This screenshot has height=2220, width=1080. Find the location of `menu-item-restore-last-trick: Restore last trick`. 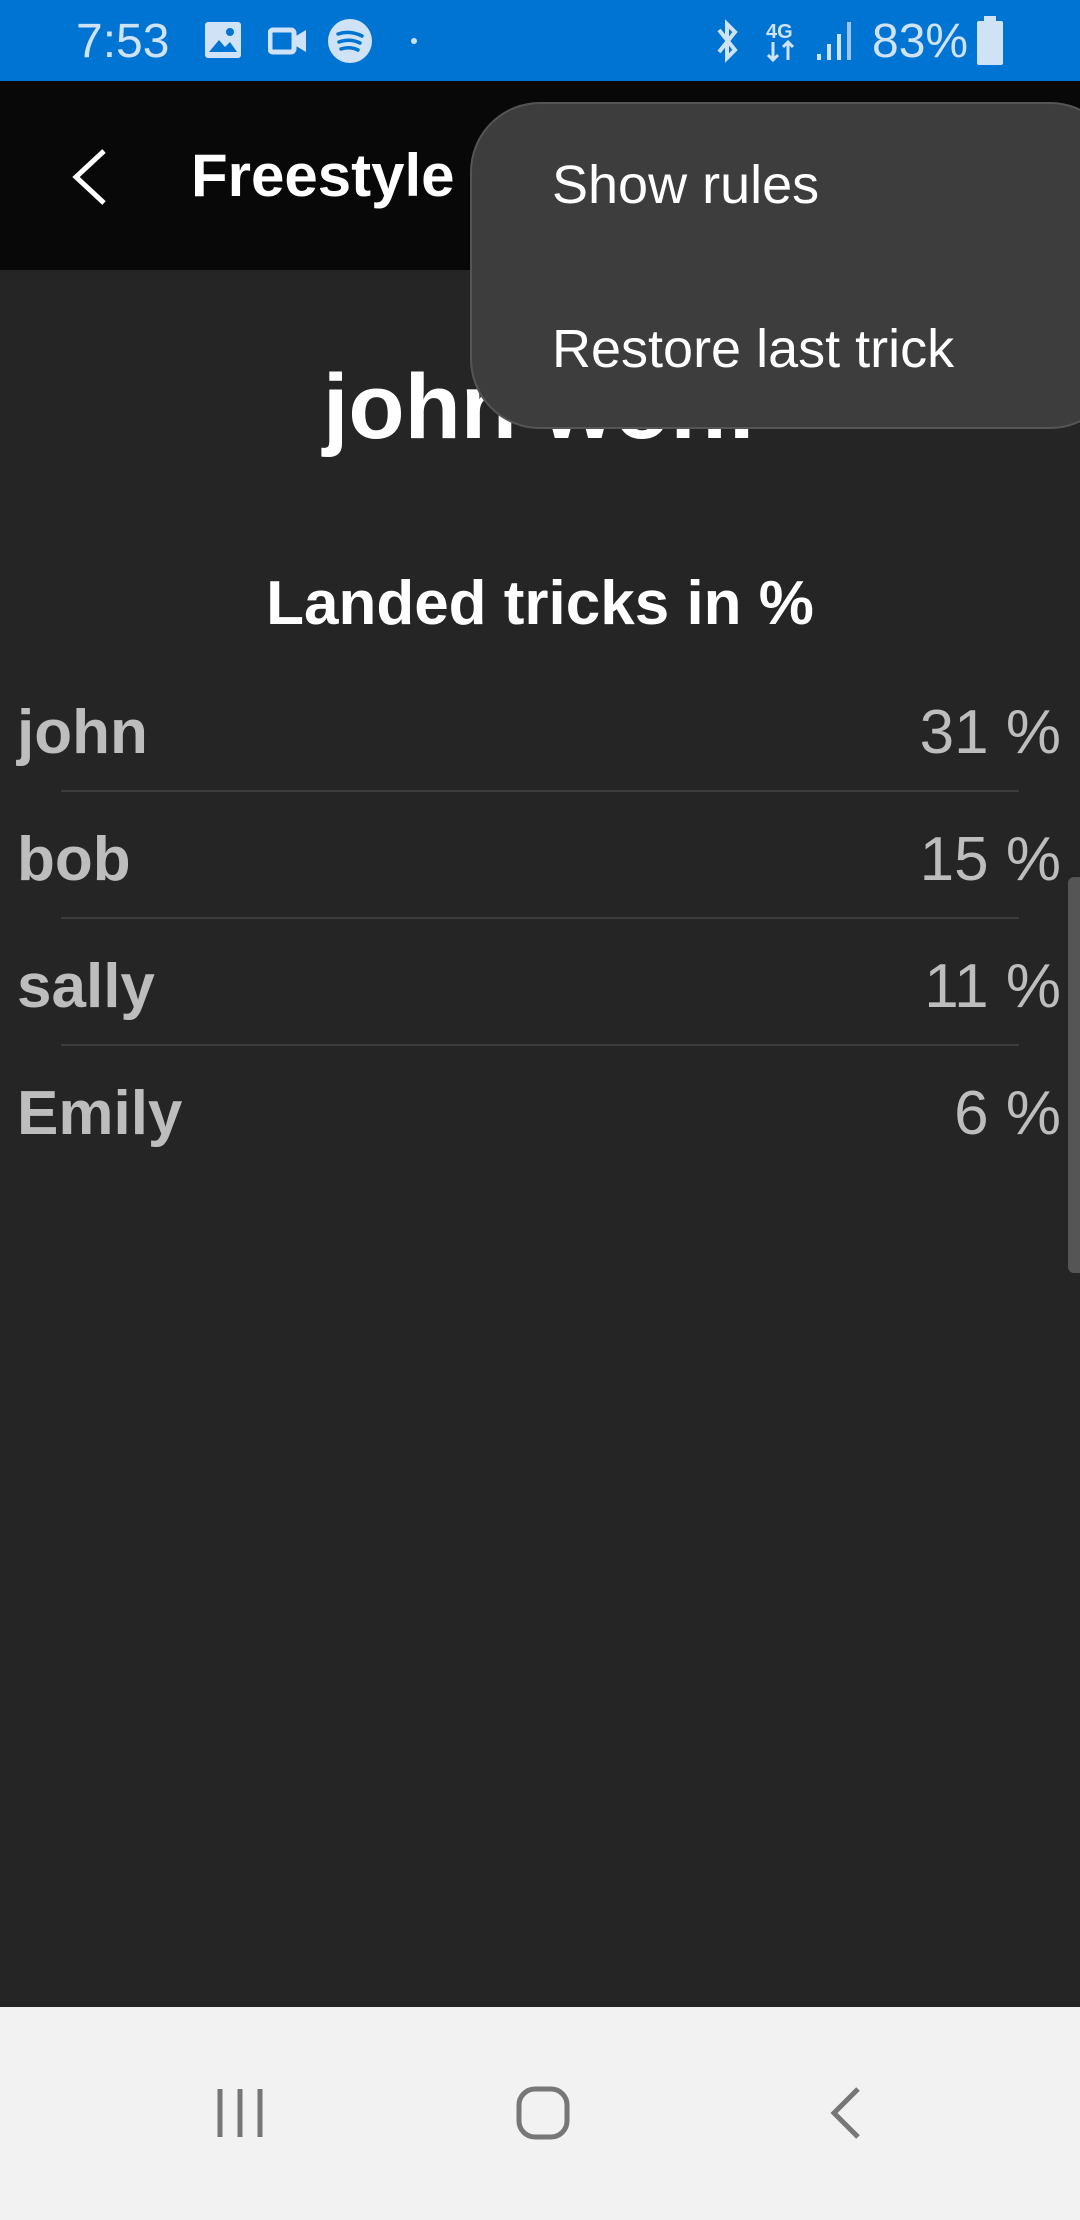

menu-item-restore-last-trick: Restore last trick is located at coordinates (753, 349).